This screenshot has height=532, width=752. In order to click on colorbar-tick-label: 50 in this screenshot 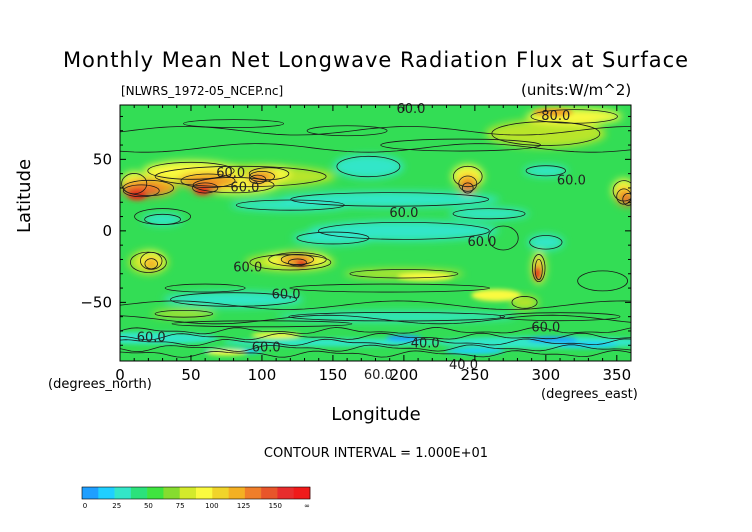, I will do `click(148, 506)`.